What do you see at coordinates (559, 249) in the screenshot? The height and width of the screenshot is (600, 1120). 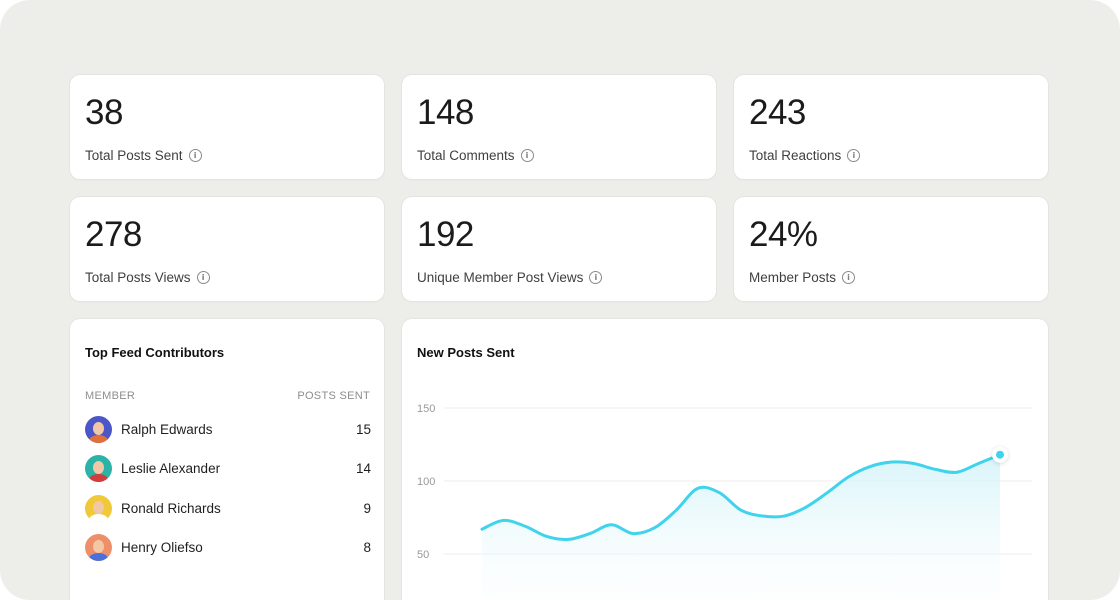 I see `stat-card-unique-member-post-views: 192 Unique Member Post Views i` at bounding box center [559, 249].